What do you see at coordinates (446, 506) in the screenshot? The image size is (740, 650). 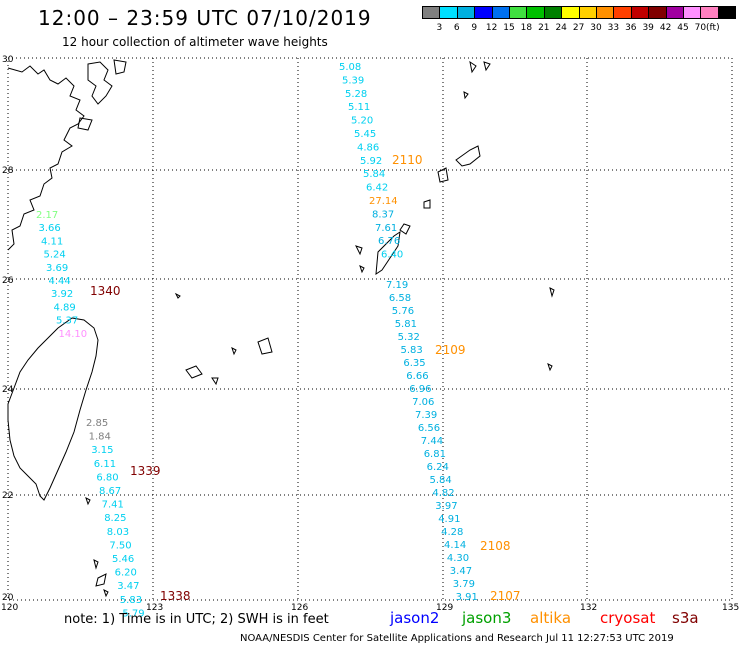 I see `swh-value: 3.97` at bounding box center [446, 506].